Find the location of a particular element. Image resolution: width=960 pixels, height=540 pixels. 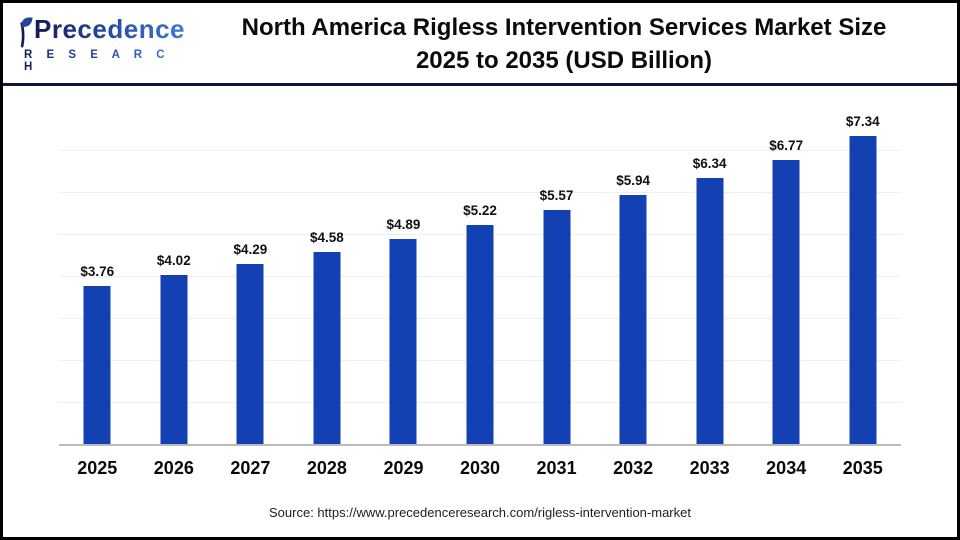

x-axis-label-2031: 2031 is located at coordinates (556, 468).